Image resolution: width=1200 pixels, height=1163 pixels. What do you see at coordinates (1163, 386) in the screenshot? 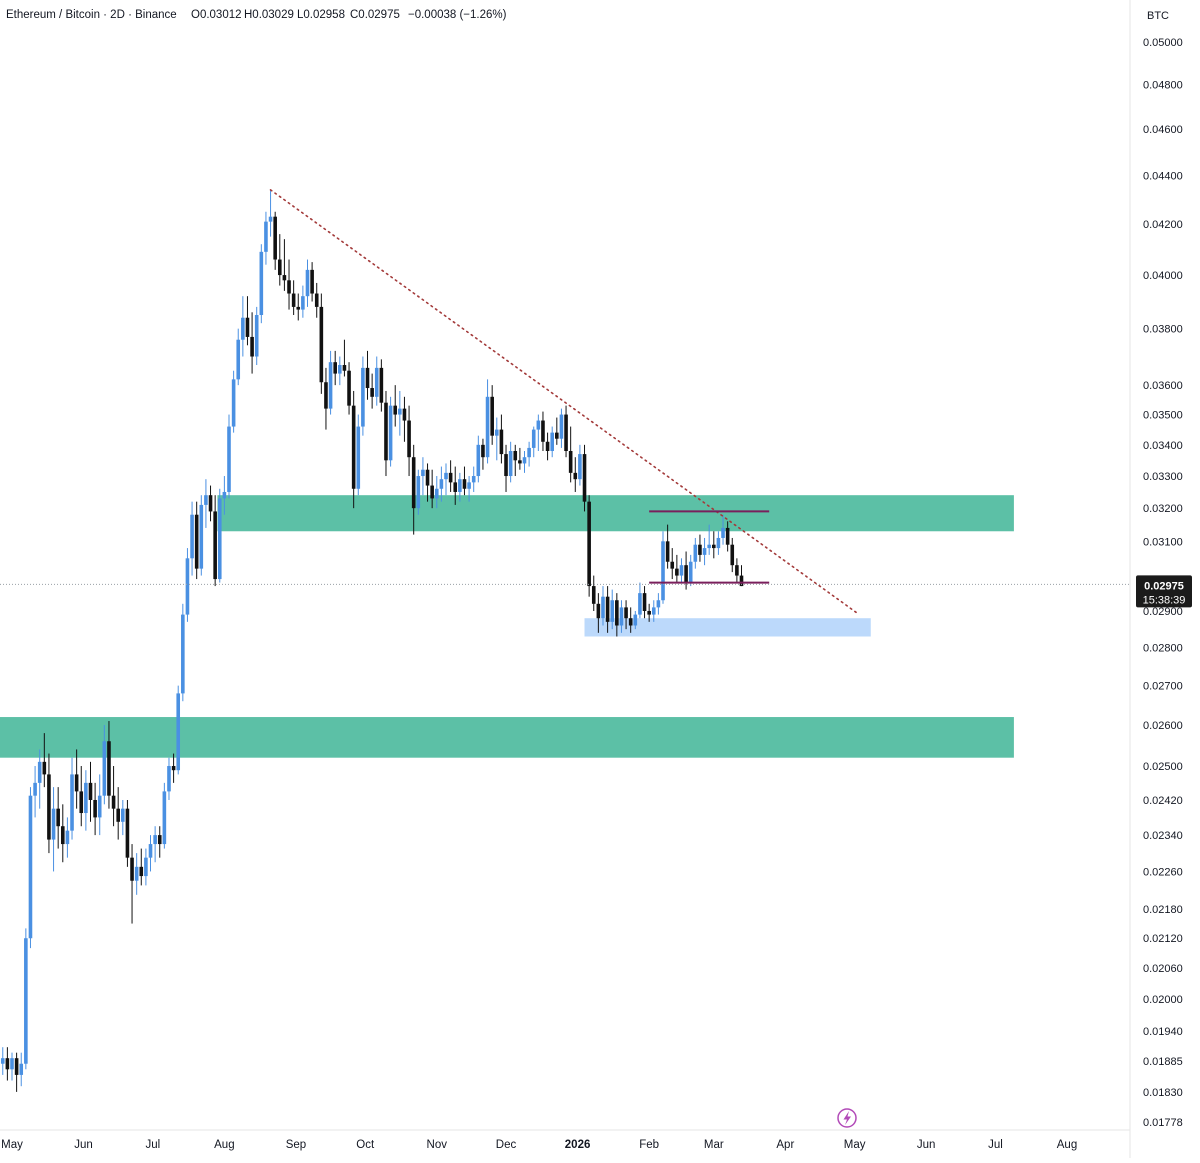
I see `y-tick-label: 0.03600` at bounding box center [1163, 386].